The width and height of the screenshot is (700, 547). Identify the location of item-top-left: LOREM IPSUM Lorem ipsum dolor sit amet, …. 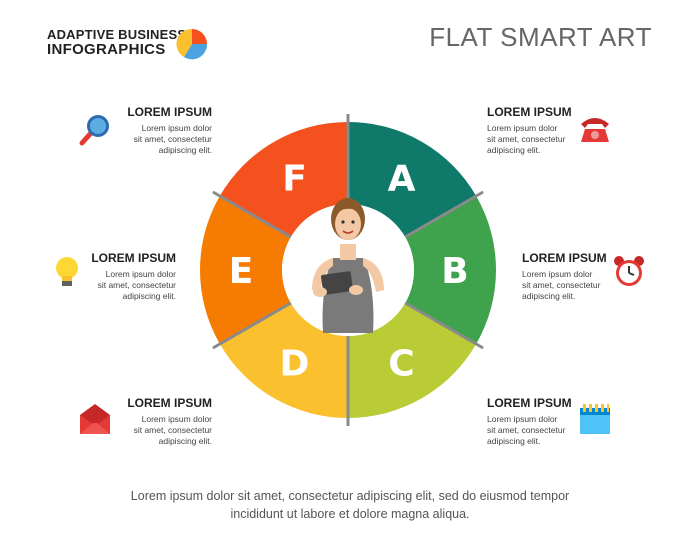
(142, 130).